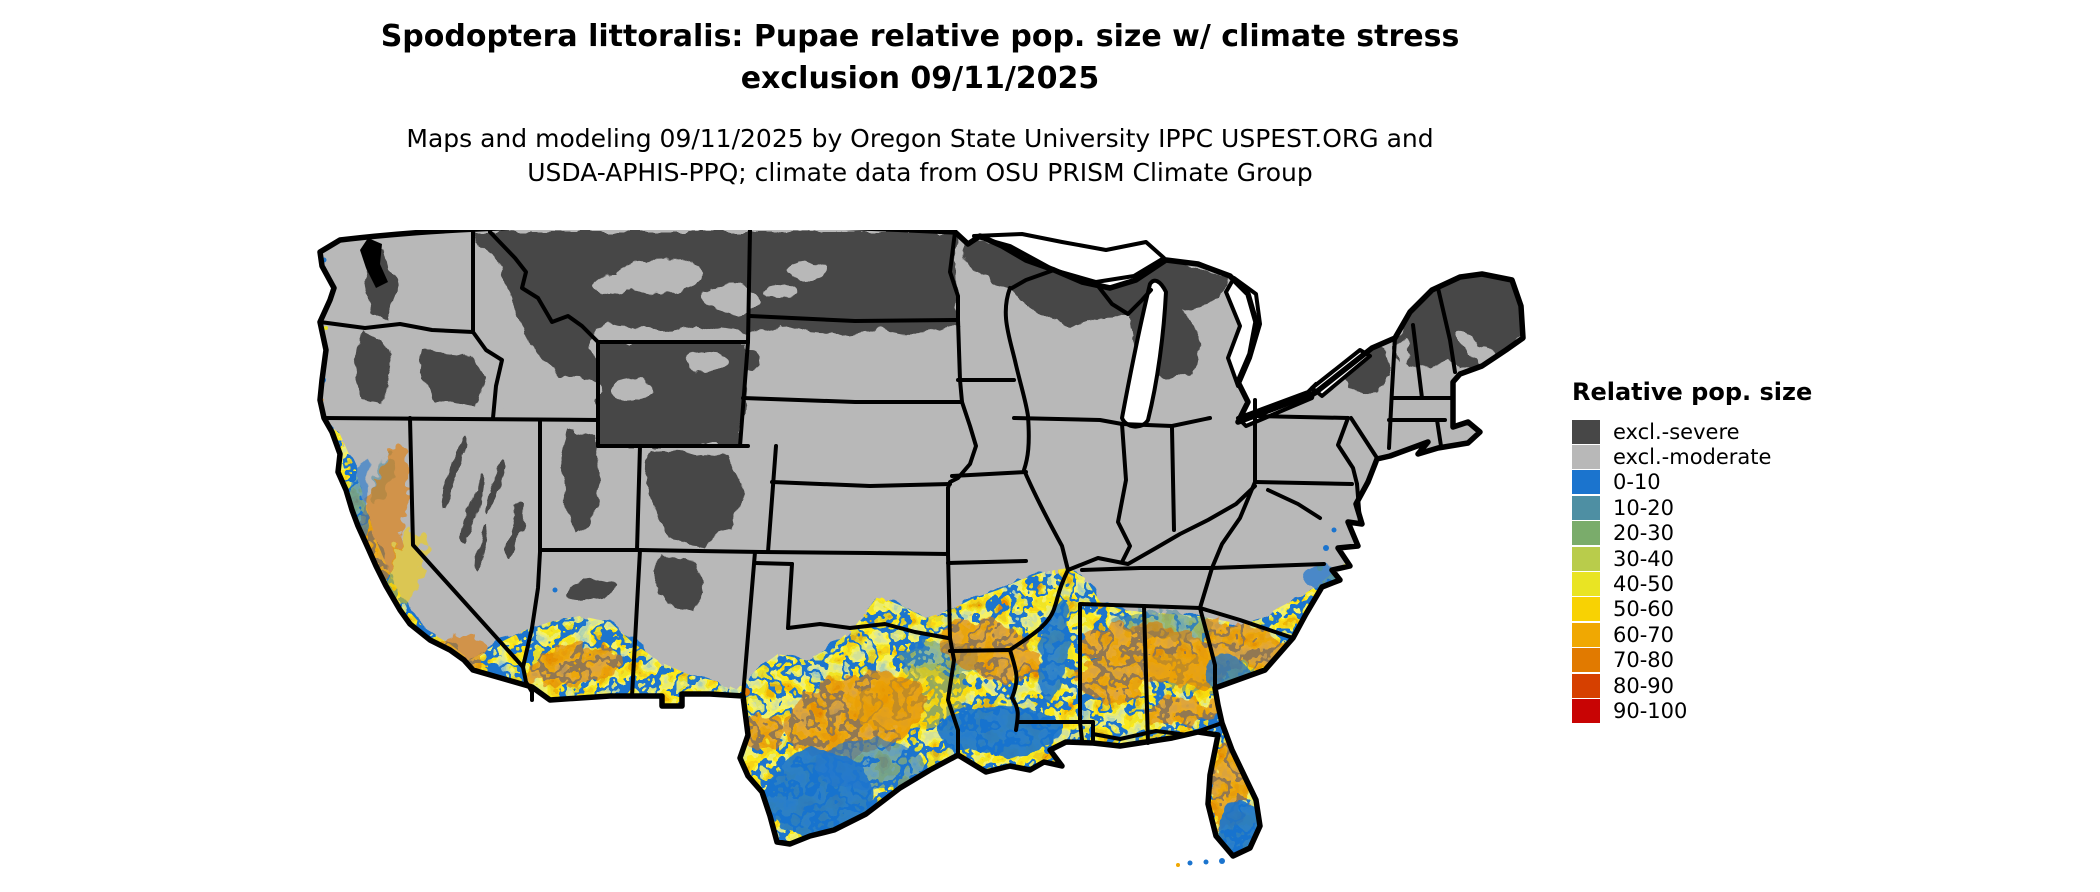 This screenshot has height=892, width=2100. What do you see at coordinates (1692, 457) in the screenshot?
I see `legend-item: excl.-moderate` at bounding box center [1692, 457].